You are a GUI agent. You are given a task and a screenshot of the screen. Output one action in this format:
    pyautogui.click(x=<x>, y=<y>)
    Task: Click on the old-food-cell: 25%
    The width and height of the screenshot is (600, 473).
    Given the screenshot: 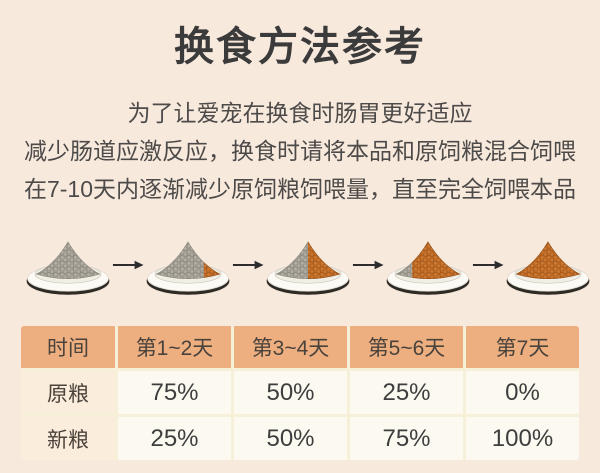 What is the action you would take?
    pyautogui.click(x=406, y=392)
    